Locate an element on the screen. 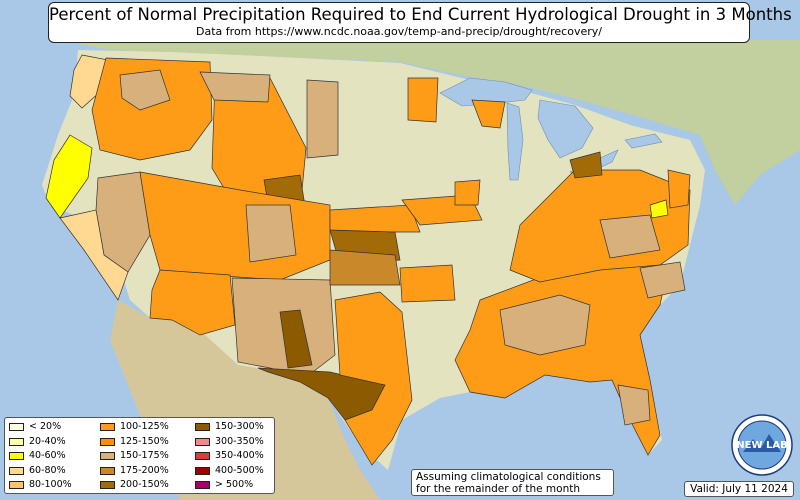  region-texas-orange is located at coordinates (373, 378).